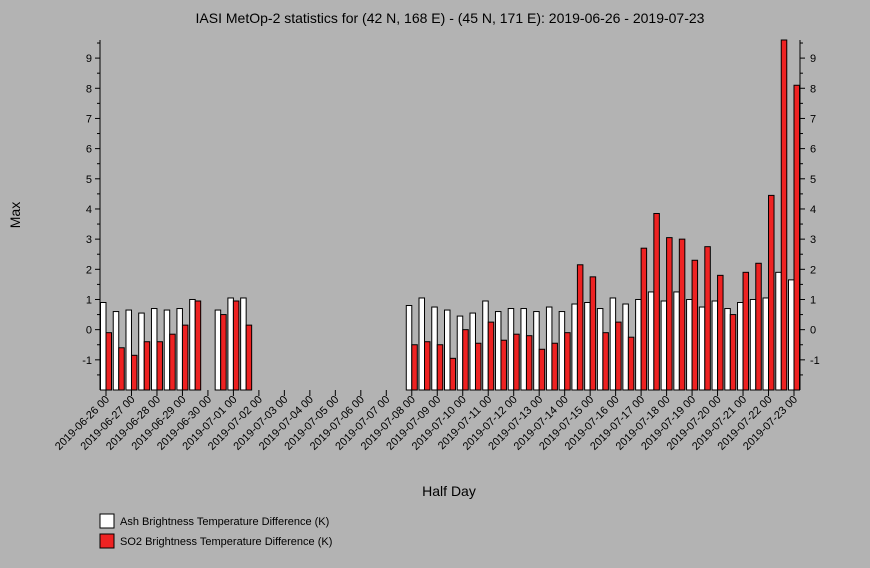  Describe the element at coordinates (87, 361) in the screenshot. I see `y-tick-label-left: -1` at that location.